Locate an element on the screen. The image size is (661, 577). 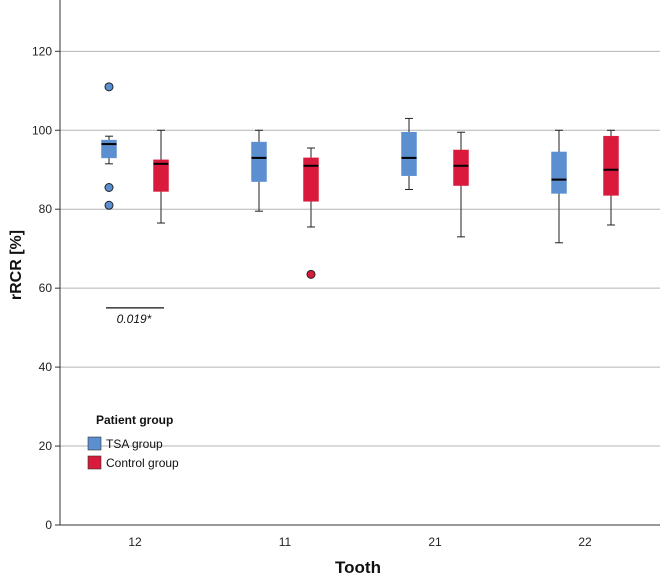
legend-label-tsa: TSA group is located at coordinates (134, 444).